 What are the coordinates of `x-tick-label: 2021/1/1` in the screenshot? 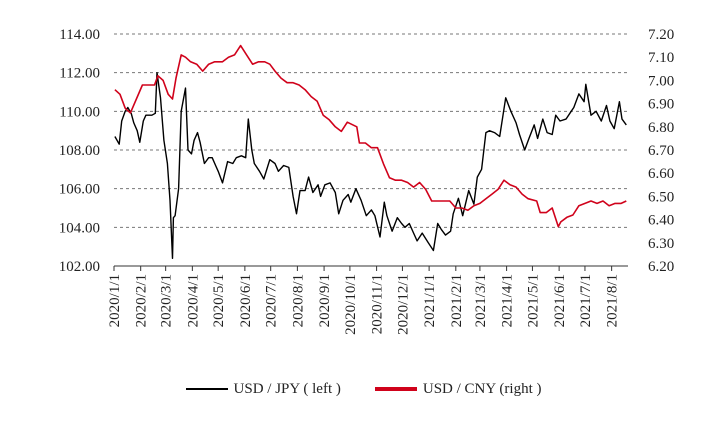 It's located at (430, 300).